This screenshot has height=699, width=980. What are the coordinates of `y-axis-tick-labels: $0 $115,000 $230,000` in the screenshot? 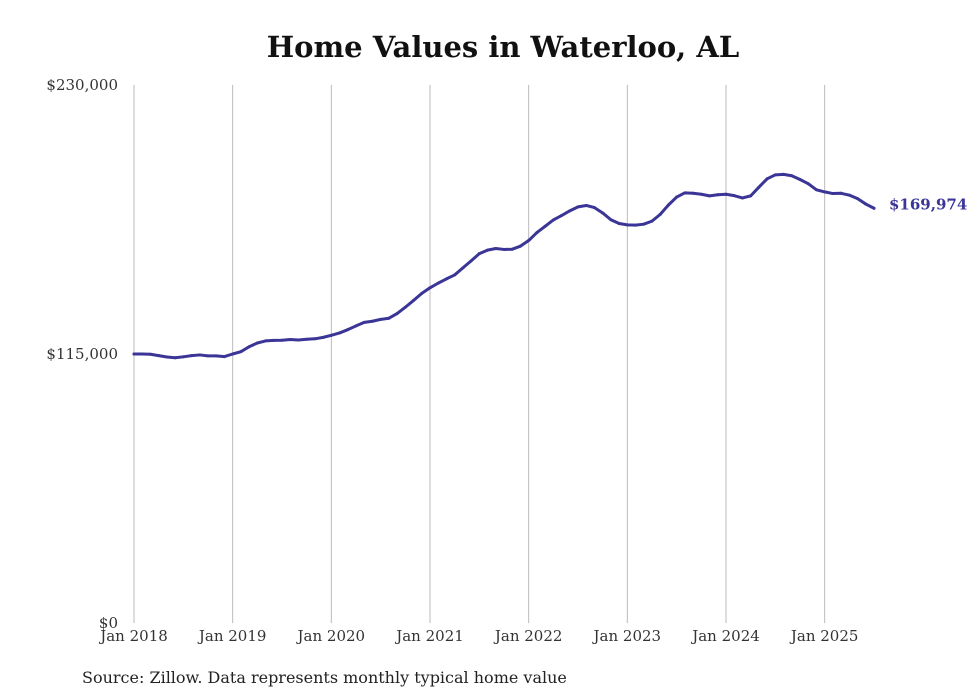 It's located at (82, 354).